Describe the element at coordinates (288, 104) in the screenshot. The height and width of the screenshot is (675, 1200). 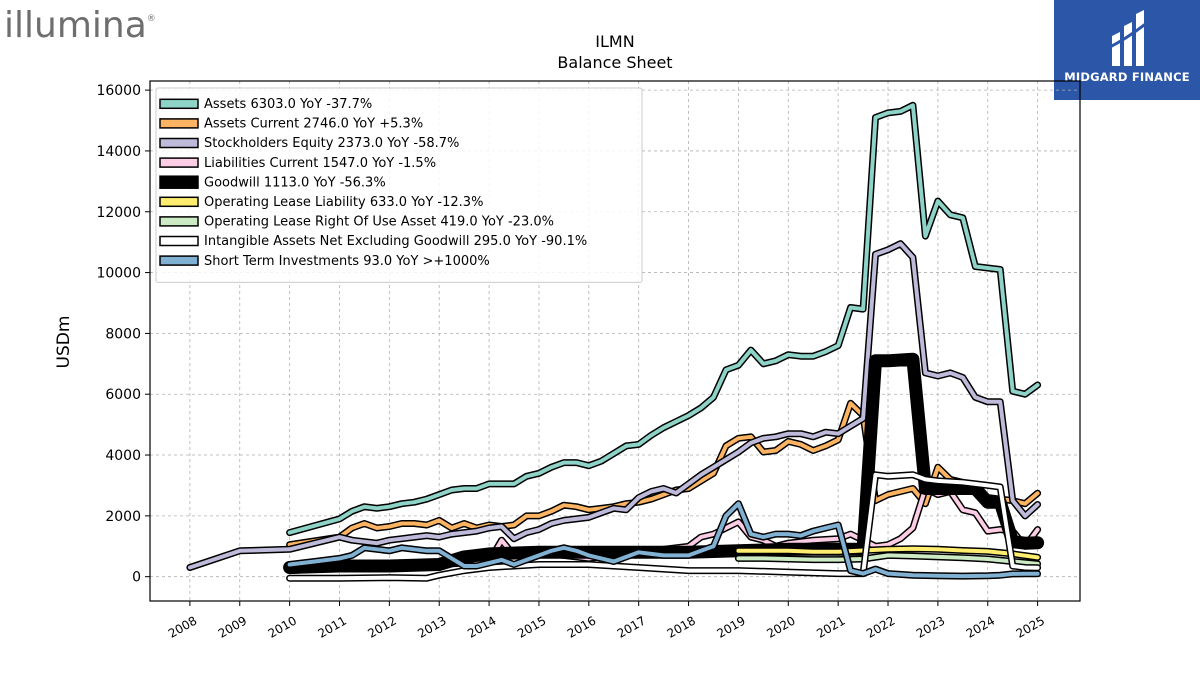
I see `legend-label: Assets 6303.0 YoY -37.7%` at that location.